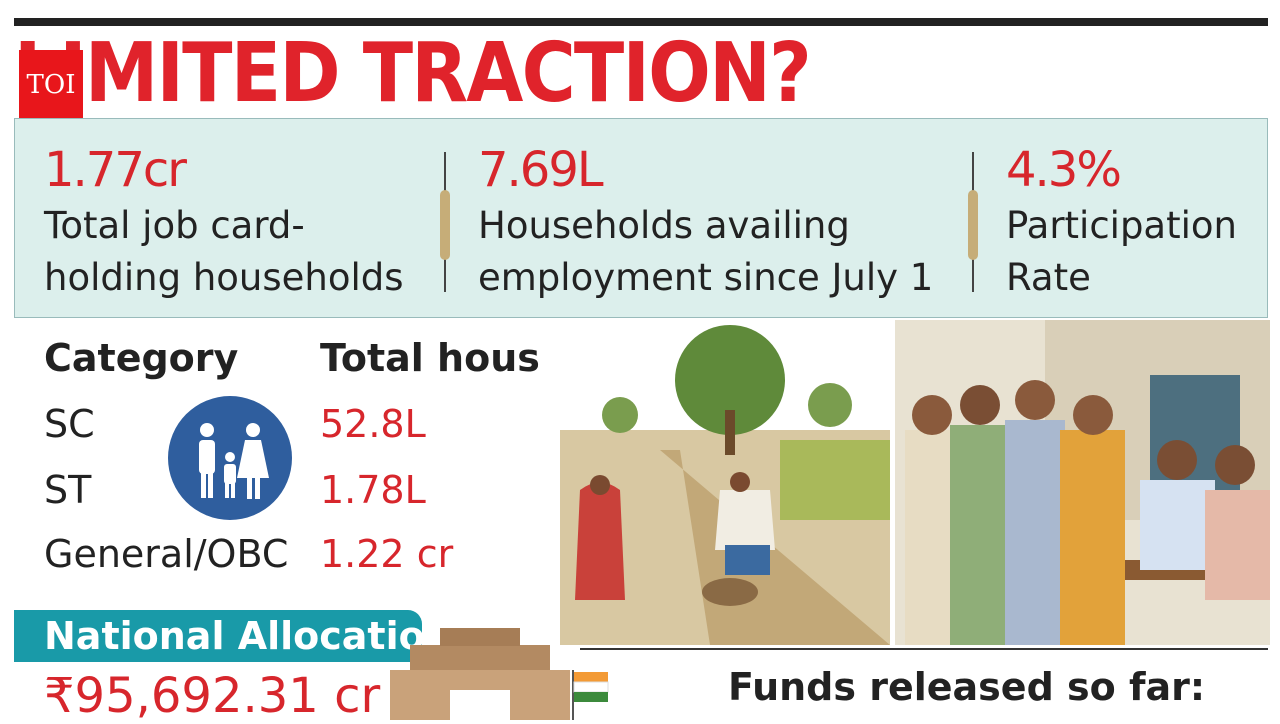 The height and width of the screenshot is (724, 1280). I want to click on stat-label: Rate, so click(1048, 277).